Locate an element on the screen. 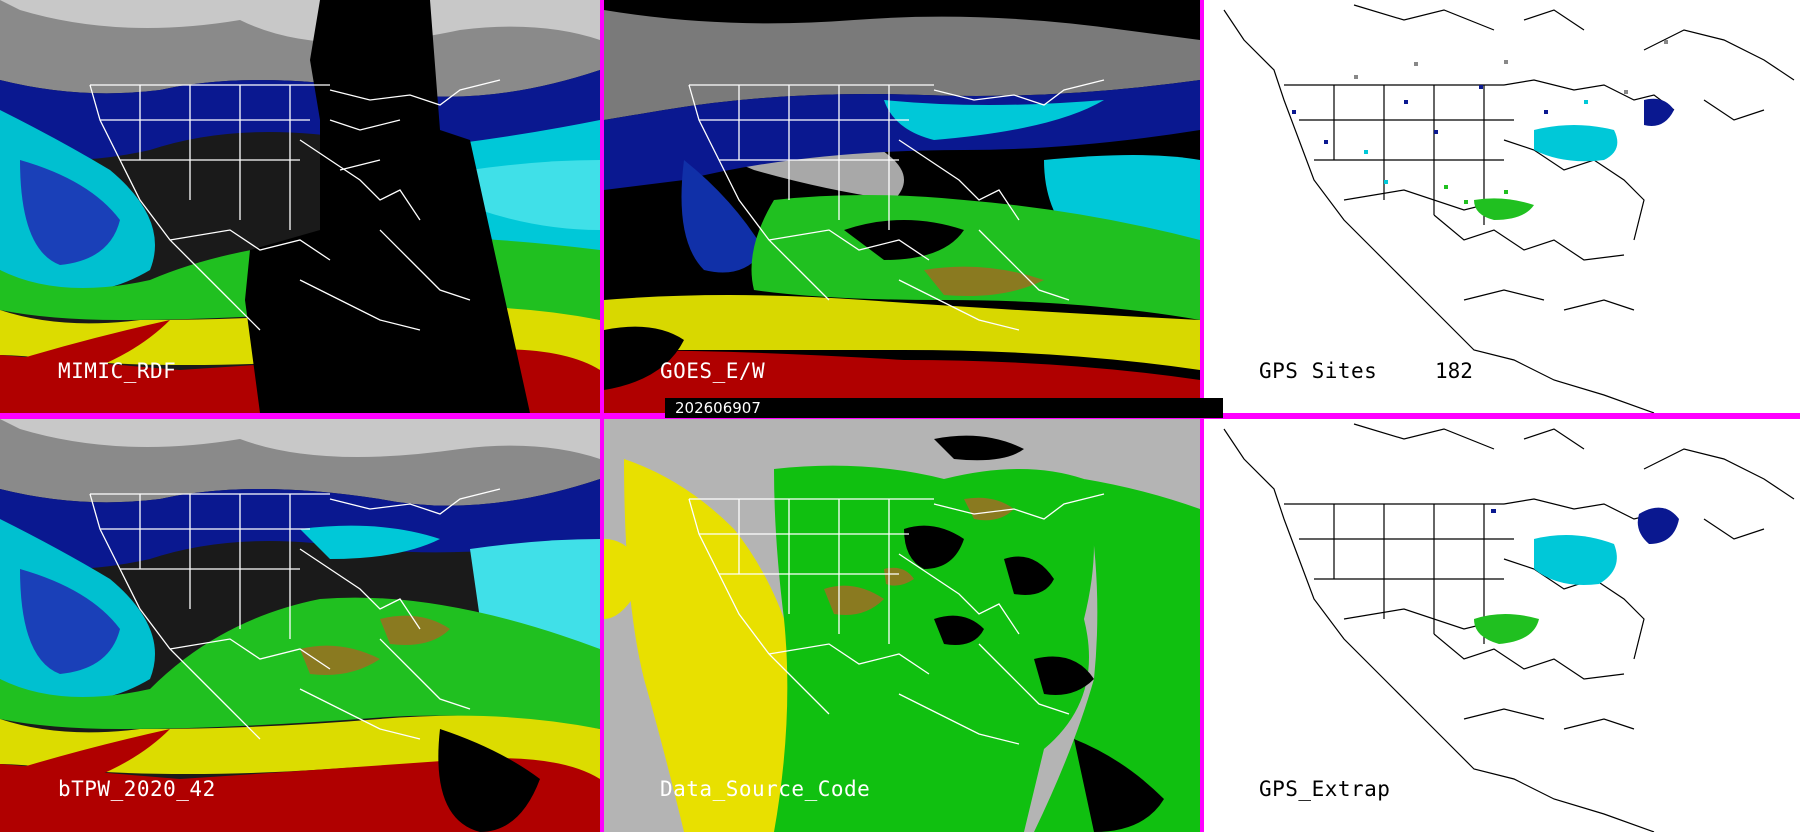 Image resolution: width=1800 pixels, height=832 pixels. timestamp-bar: 202606907 is located at coordinates (944, 408).